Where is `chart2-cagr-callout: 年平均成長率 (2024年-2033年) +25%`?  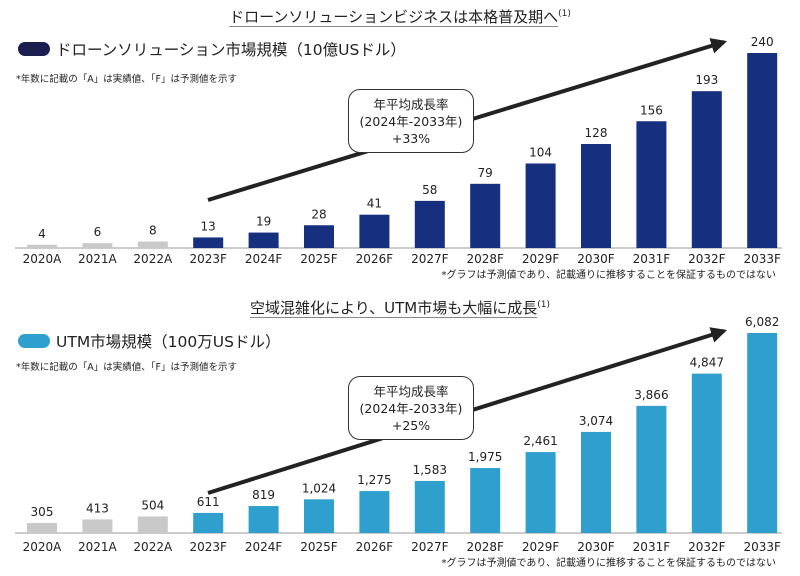 chart2-cagr-callout: 年平均成長率 (2024年-2033年) +25% is located at coordinates (411, 408).